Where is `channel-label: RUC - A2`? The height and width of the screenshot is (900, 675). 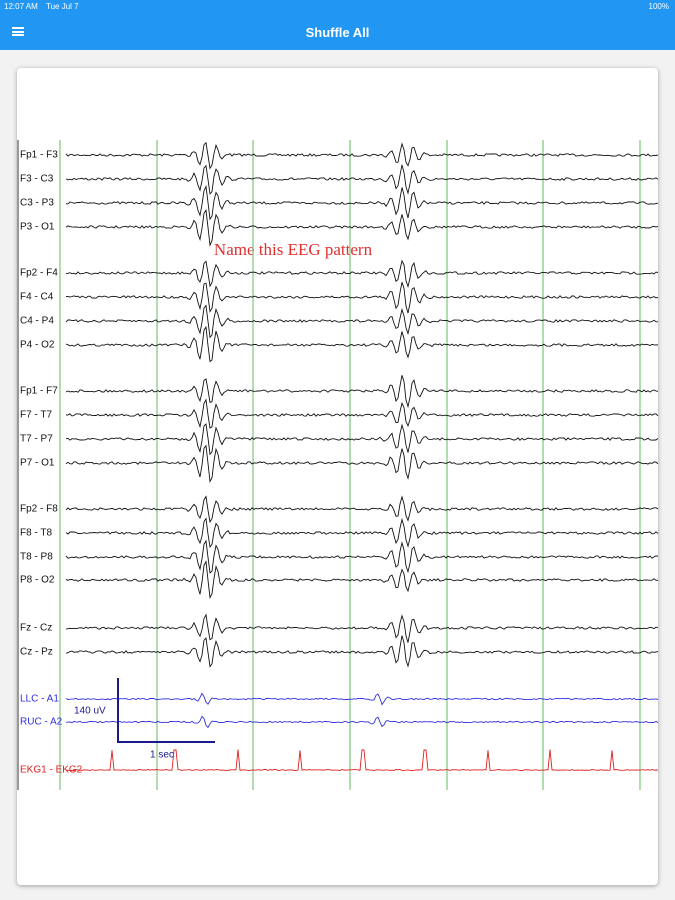
channel-label: RUC - A2 is located at coordinates (41, 722).